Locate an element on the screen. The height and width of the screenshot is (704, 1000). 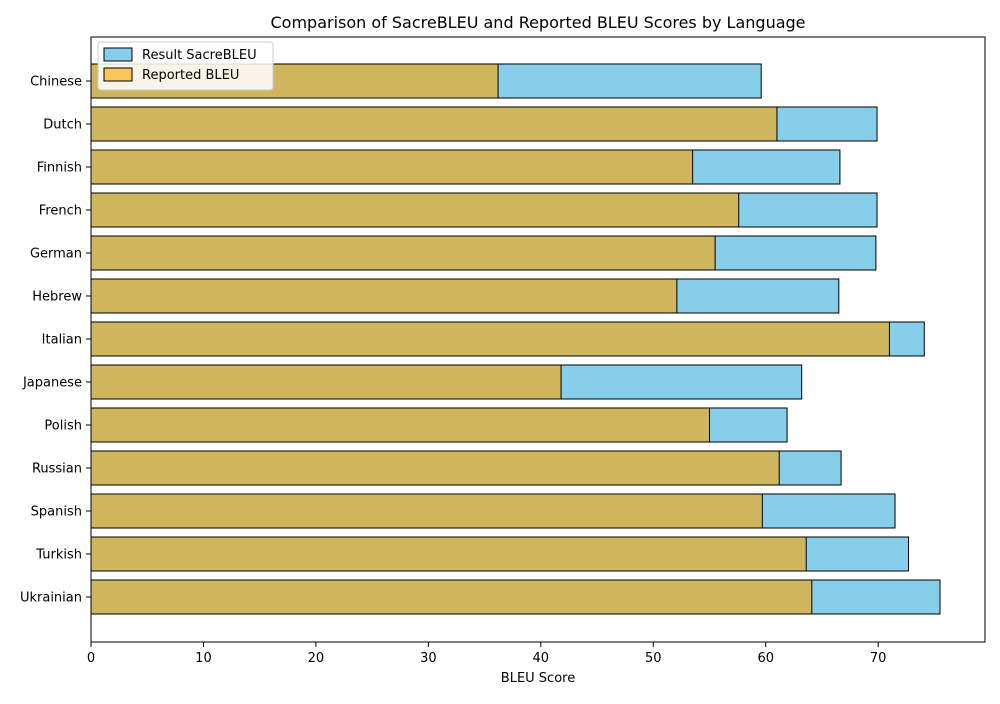
y-tick-label: Italian is located at coordinates (62, 340).